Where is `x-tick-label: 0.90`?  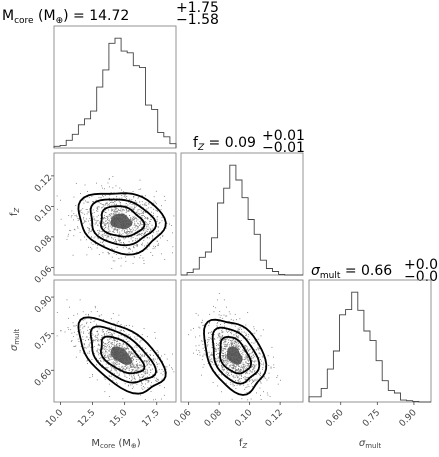 x-tick-label: 0.90 is located at coordinates (408, 418).